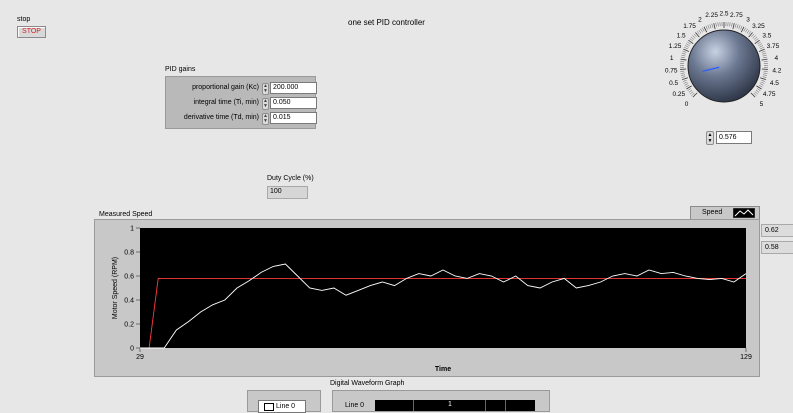  Describe the element at coordinates (700, 19) in the screenshot. I see `knob-scale-label: 2` at that location.